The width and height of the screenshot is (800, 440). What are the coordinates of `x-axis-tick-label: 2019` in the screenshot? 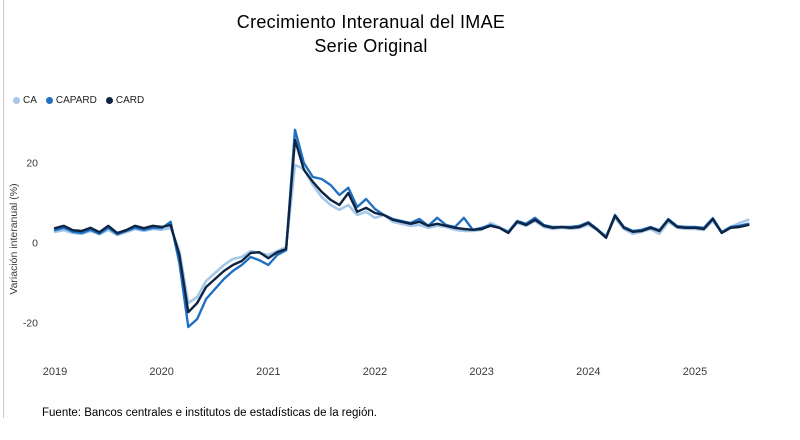 It's located at (55, 372).